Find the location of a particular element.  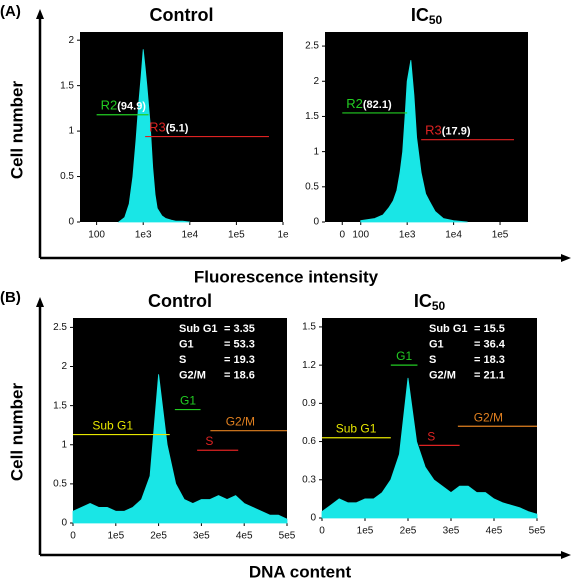

panel-label: (B) is located at coordinates (10, 297).